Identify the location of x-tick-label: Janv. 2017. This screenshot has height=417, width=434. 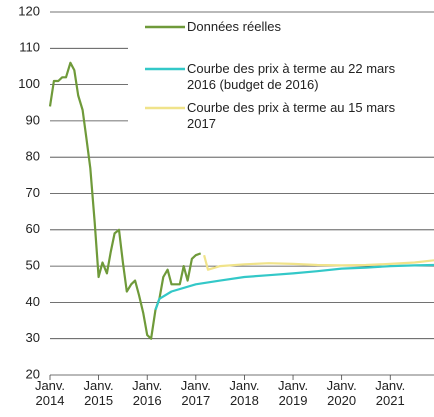
(195, 393).